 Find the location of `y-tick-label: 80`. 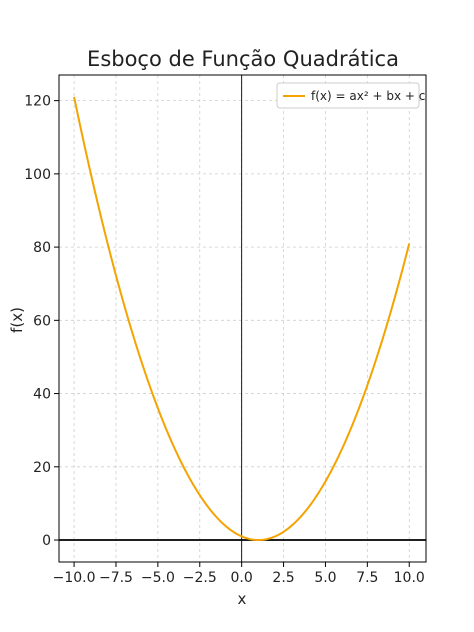

y-tick-label: 80 is located at coordinates (42, 248).